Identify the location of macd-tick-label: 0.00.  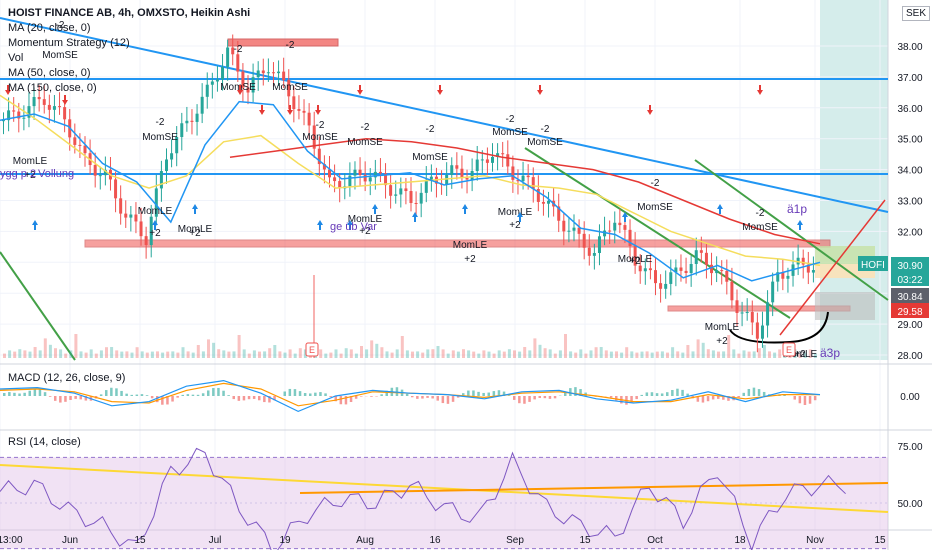
(910, 397).